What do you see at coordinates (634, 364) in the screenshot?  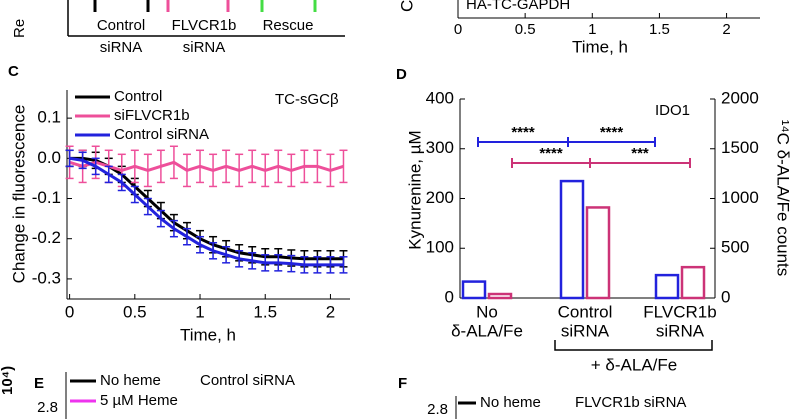 I see `bracket-label: + δ-ALA/Fe` at bounding box center [634, 364].